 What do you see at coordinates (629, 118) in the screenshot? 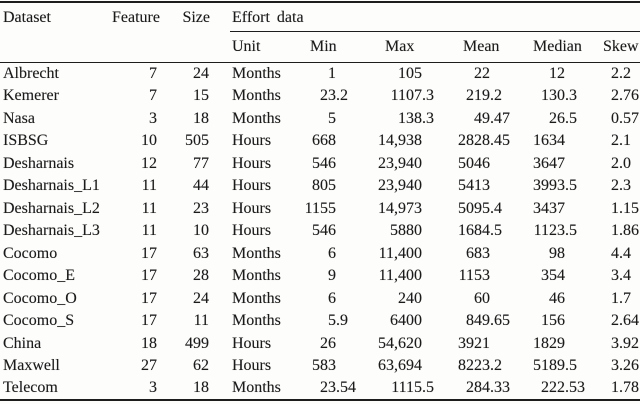
I see `value-fraction-part: .57` at bounding box center [629, 118].